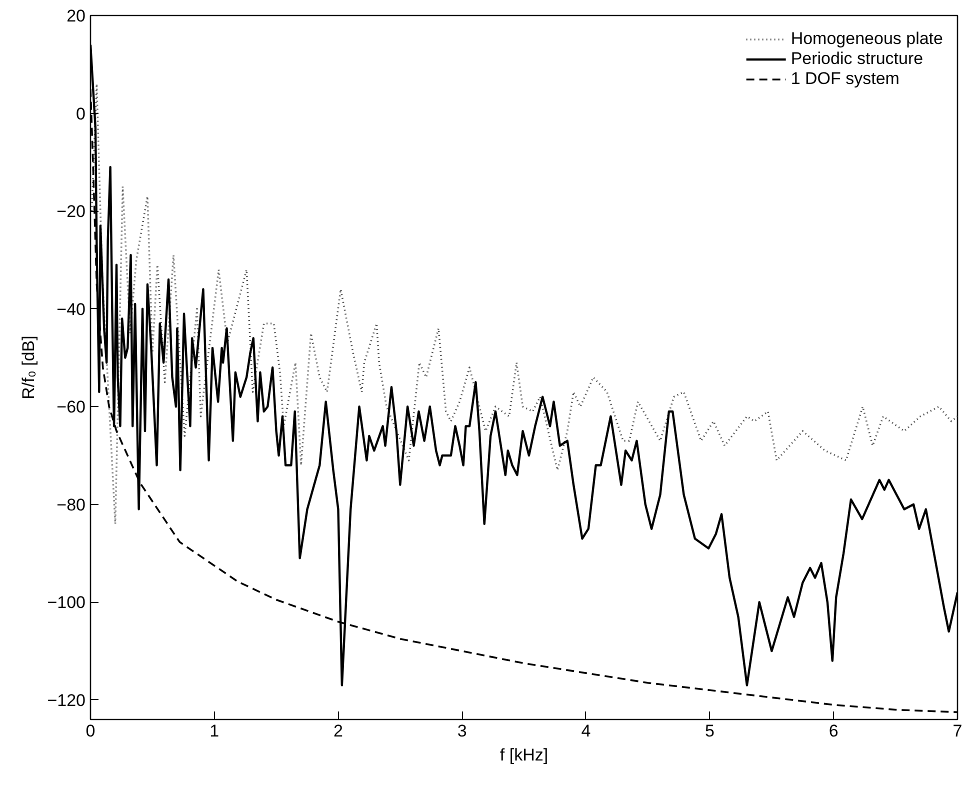 The width and height of the screenshot is (977, 789). I want to click on y-tick-label: −40, so click(71, 309).